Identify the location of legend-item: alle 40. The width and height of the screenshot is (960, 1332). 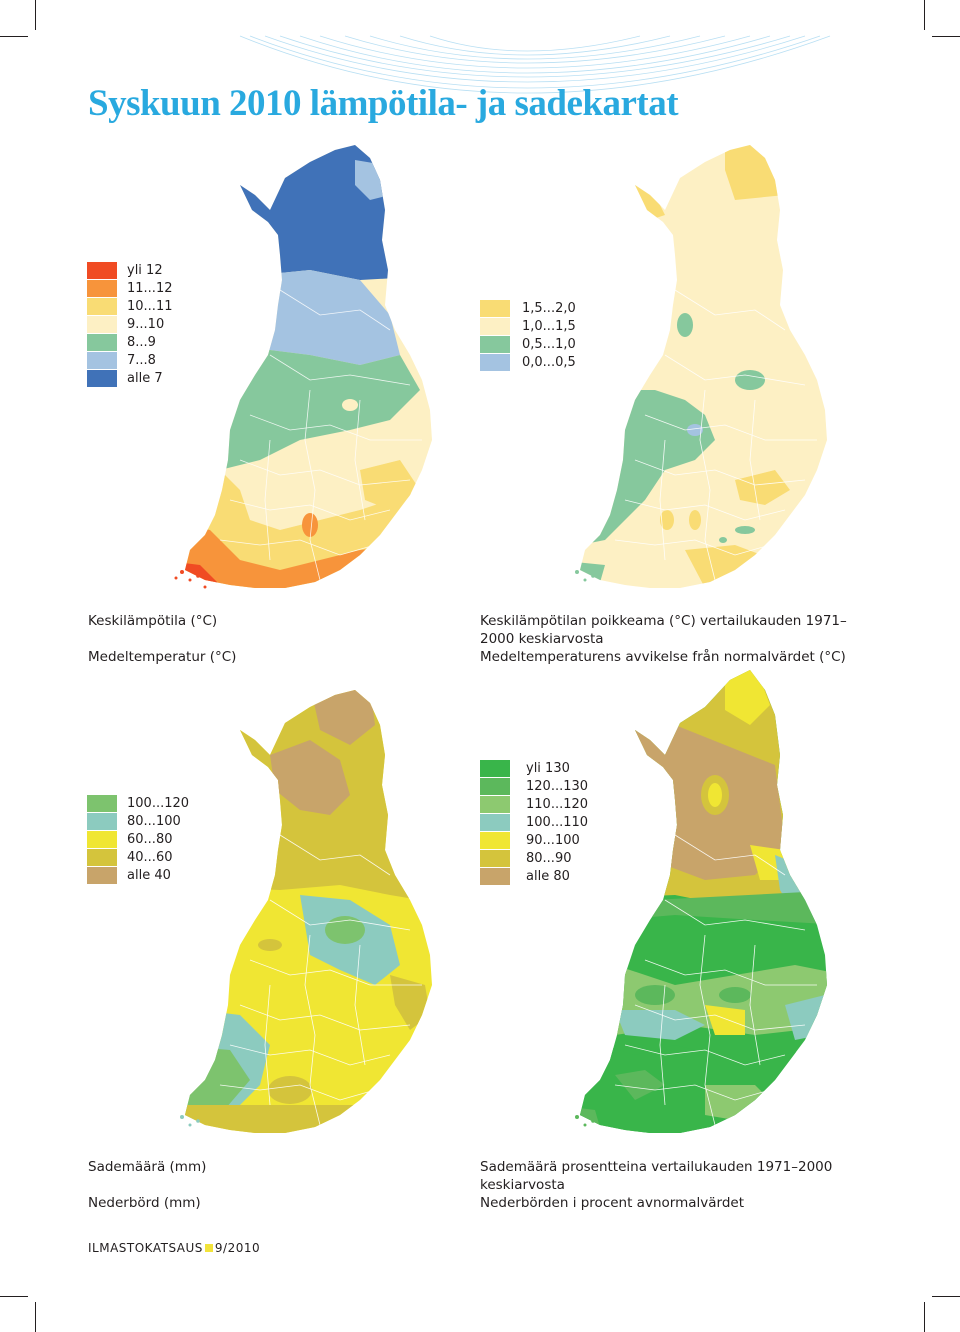
(129, 876).